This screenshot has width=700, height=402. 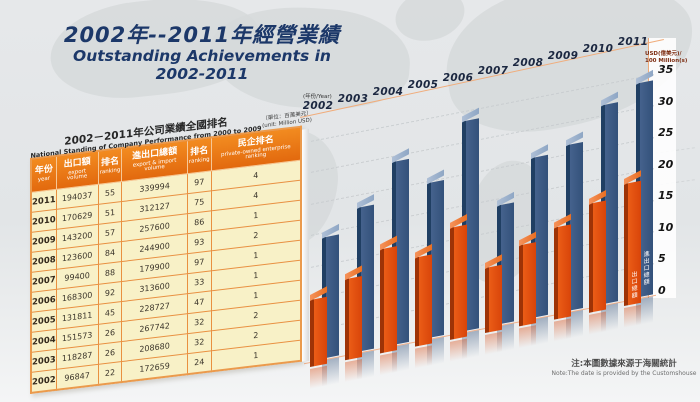 What do you see at coordinates (330, 371) in the screenshot?
I see `reflection-total-2002` at bounding box center [330, 371].